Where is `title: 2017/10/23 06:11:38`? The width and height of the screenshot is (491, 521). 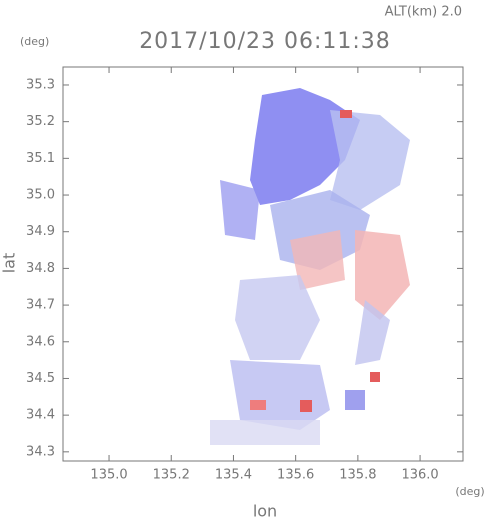
title: 2017/10/23 06:11:38 is located at coordinates (265, 41).